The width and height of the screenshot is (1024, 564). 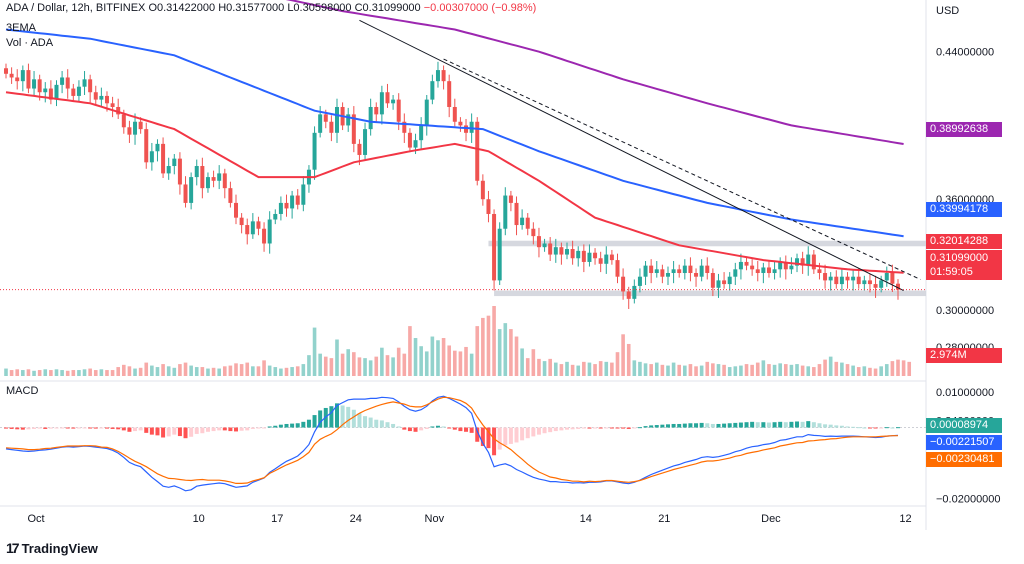 What do you see at coordinates (76, 8) in the screenshot?
I see `legend-symbol: ADA / Dollar, 12h, BITFINEX` at bounding box center [76, 8].